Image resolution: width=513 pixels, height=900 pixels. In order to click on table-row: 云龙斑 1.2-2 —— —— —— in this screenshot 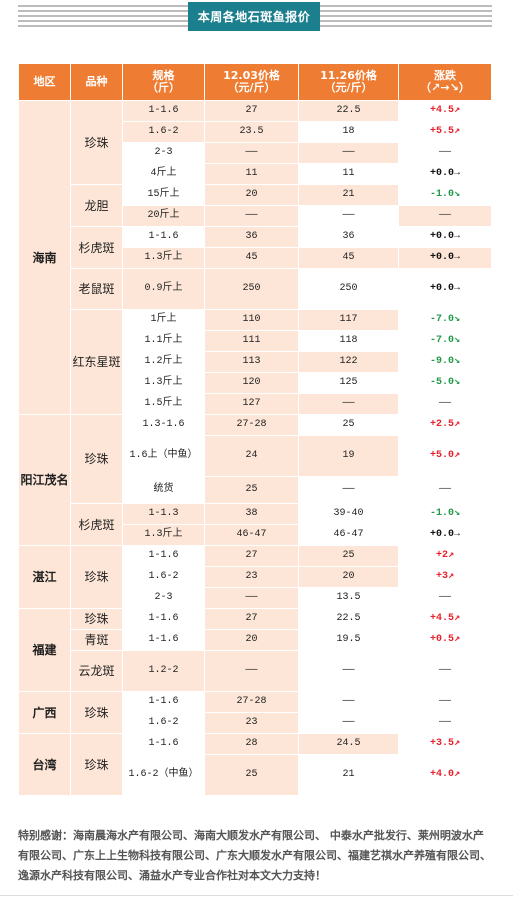, I will do `click(255, 671)`.